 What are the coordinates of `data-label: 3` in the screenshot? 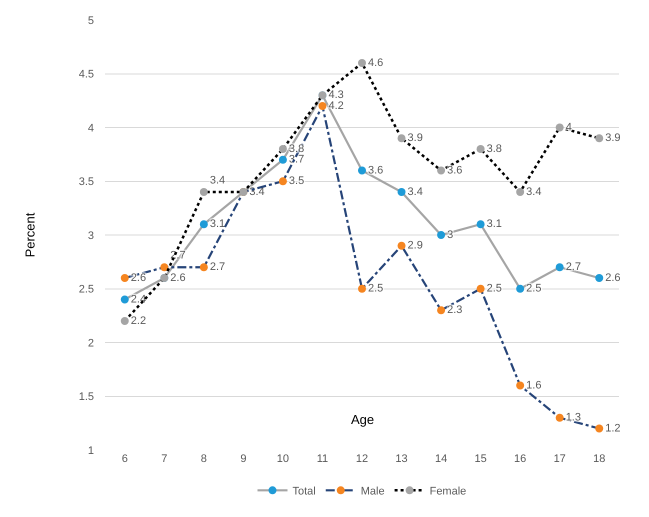 It's located at (450, 234).